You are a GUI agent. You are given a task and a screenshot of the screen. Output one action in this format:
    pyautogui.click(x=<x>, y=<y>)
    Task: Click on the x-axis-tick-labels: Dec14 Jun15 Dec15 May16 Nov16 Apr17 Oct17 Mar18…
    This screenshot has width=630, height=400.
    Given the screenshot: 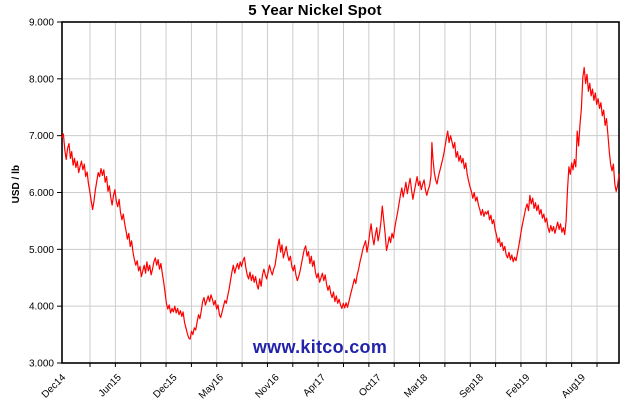 What is the action you would take?
    pyautogui.click(x=314, y=386)
    